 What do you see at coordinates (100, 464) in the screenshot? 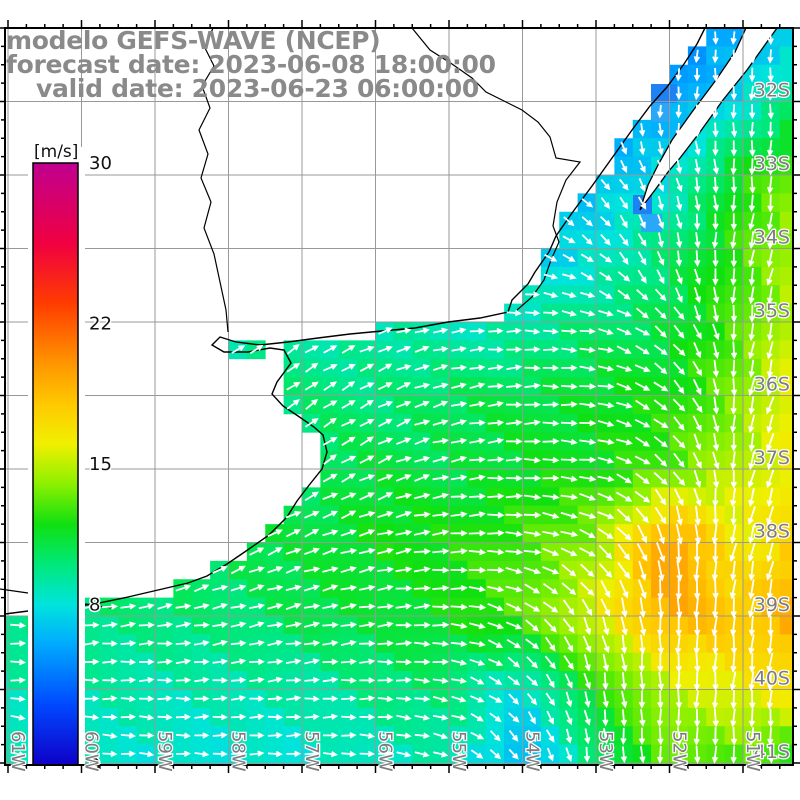
I see `colorbar-tick-label: 15` at bounding box center [100, 464].